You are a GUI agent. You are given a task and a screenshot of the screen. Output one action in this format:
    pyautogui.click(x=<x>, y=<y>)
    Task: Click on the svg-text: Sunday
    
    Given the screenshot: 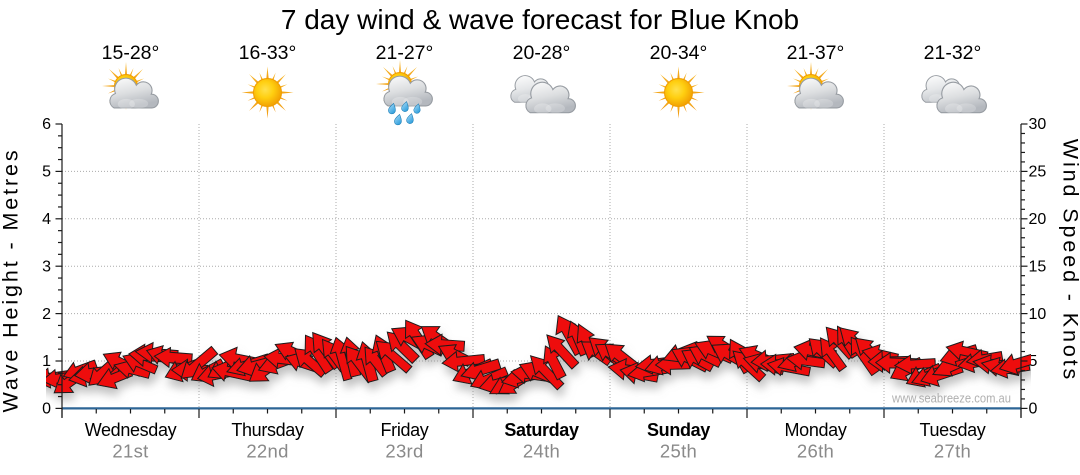 What is the action you would take?
    pyautogui.click(x=678, y=430)
    